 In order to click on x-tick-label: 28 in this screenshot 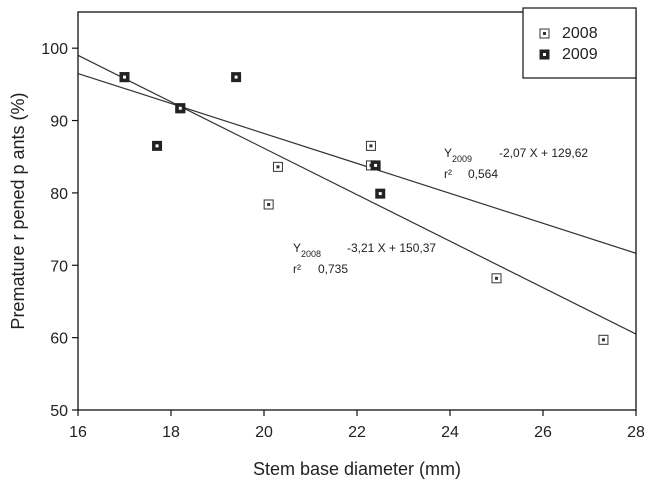, I will do `click(636, 432)`.